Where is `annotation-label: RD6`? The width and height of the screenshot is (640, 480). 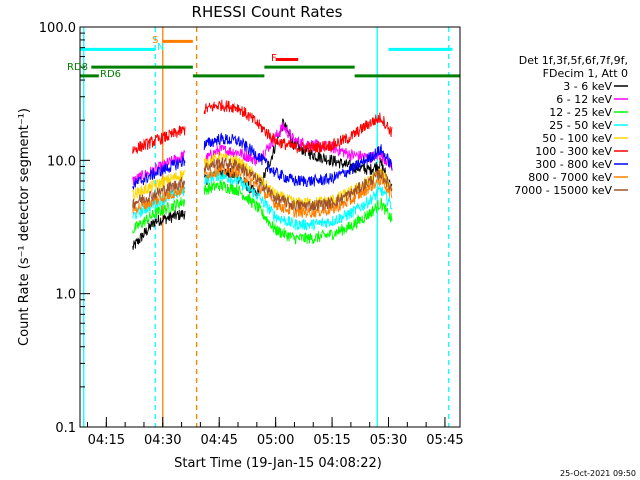 annotation-label: RD6 is located at coordinates (110, 74).